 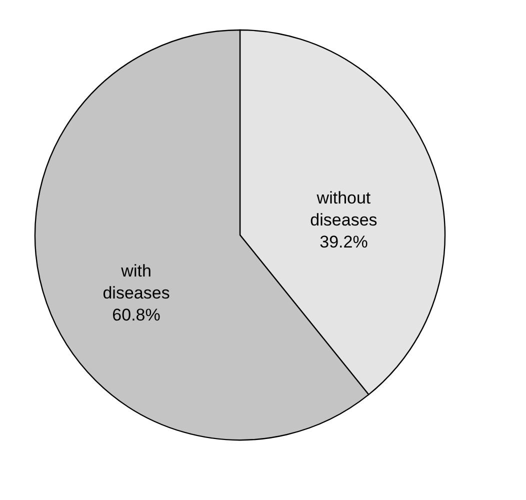 What do you see at coordinates (136, 315) in the screenshot?
I see `data-label: 60.8%` at bounding box center [136, 315].